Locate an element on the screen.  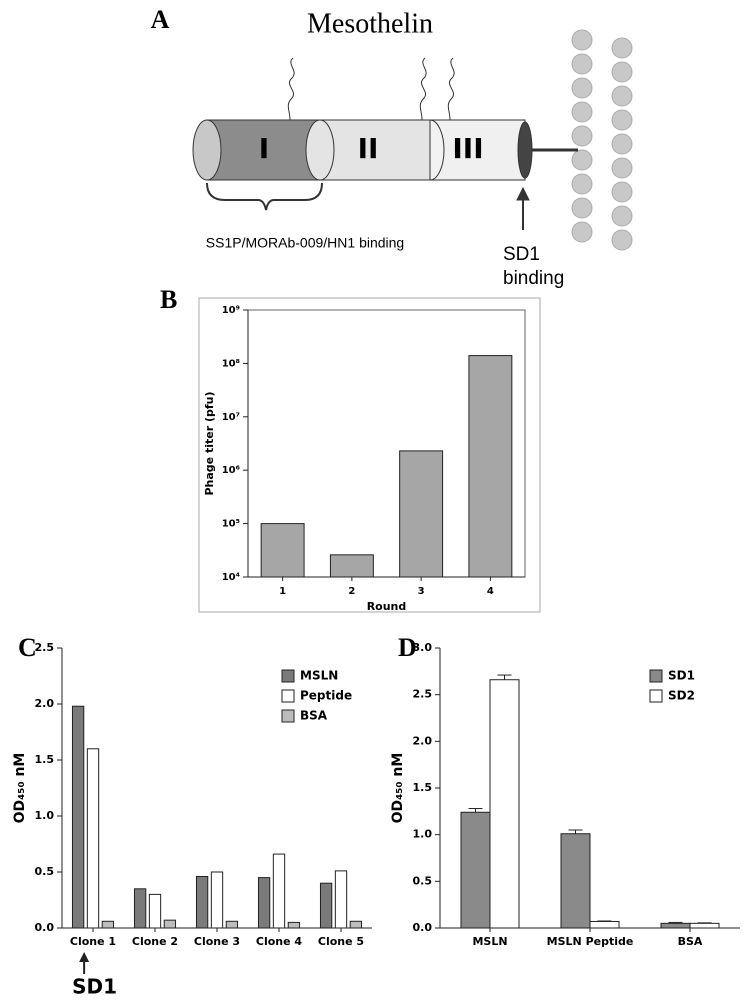
y-tick-label: 10⁵ is located at coordinates (231, 524).